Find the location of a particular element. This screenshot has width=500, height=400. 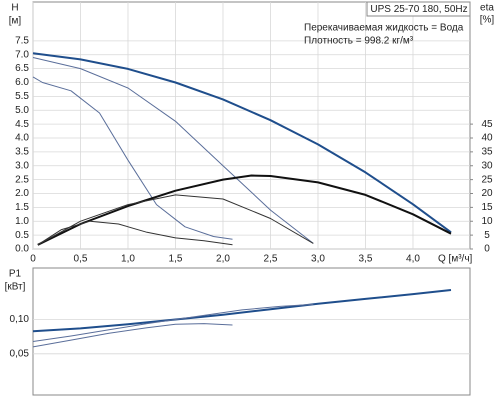

y-tick-label: 4.5 is located at coordinates (22, 124).